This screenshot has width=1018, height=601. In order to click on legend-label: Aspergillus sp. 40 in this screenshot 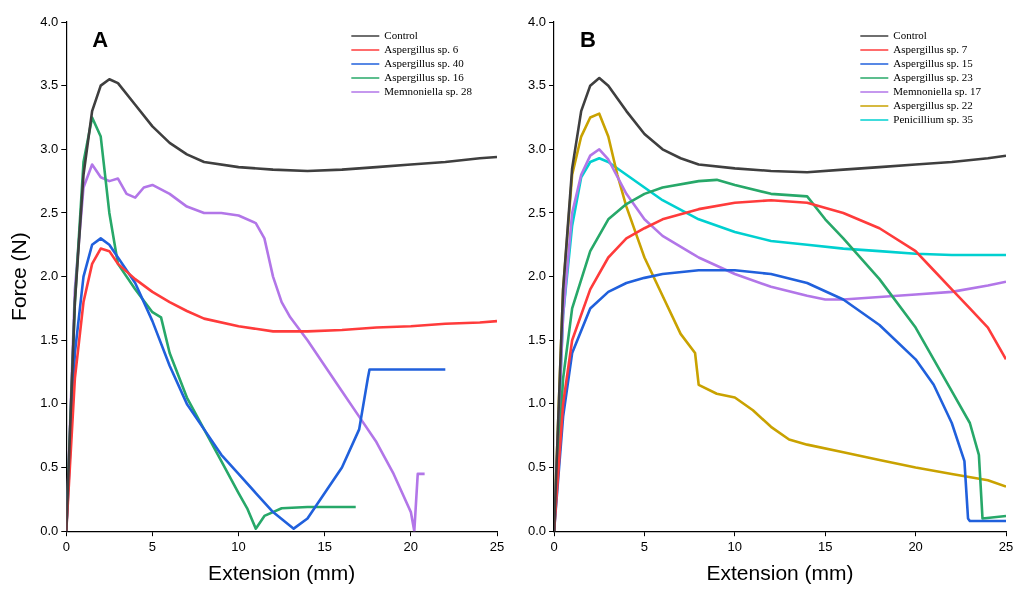, I will do `click(424, 62)`.